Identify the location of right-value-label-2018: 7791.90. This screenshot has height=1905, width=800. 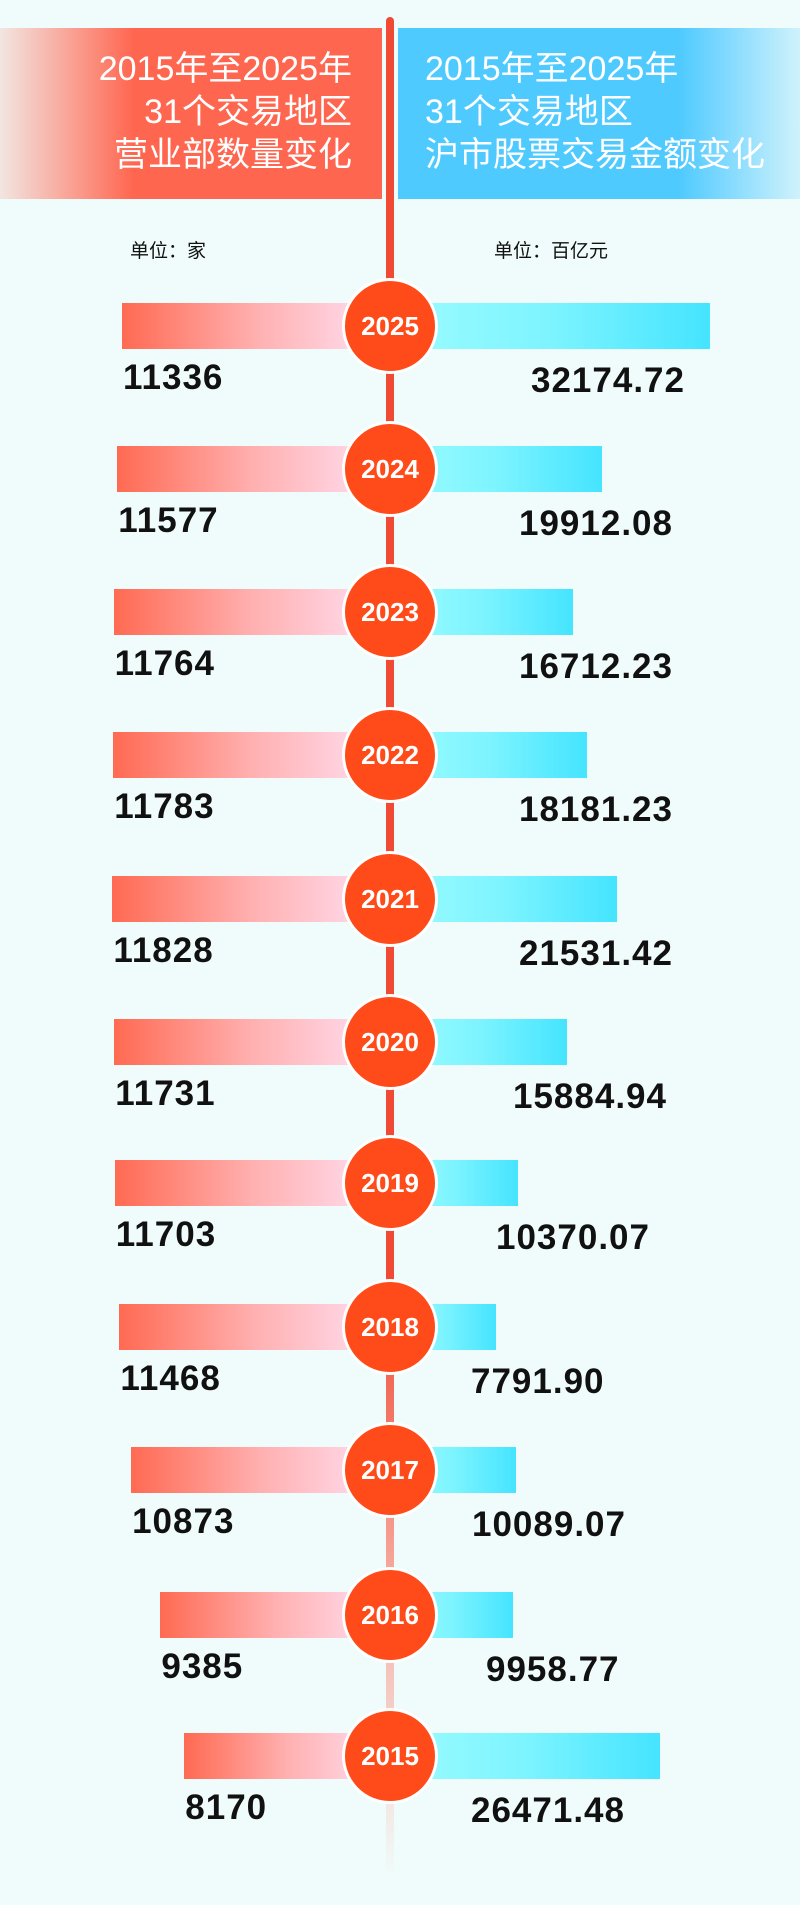
(538, 1381).